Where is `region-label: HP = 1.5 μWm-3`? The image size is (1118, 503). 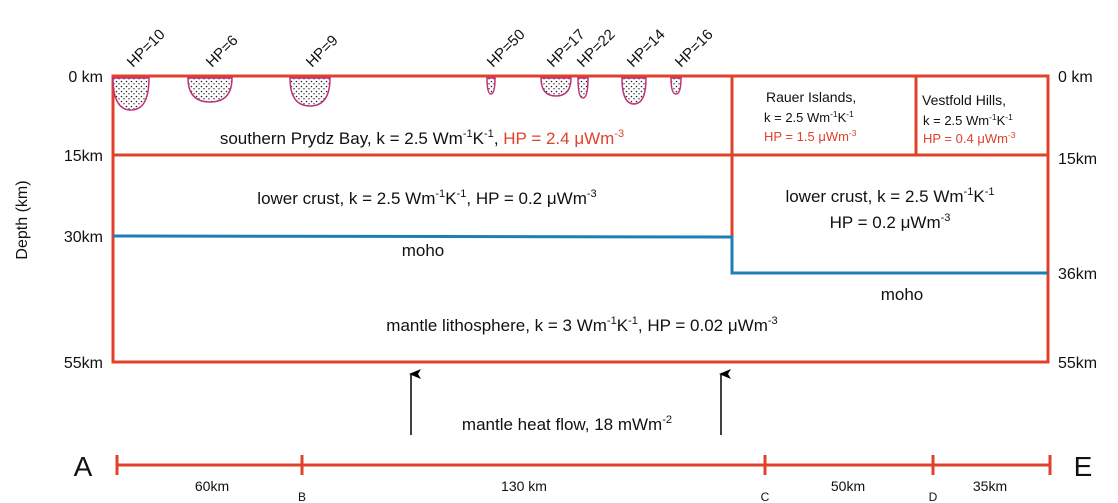 region-label: HP = 1.5 μWm-3 is located at coordinates (810, 136).